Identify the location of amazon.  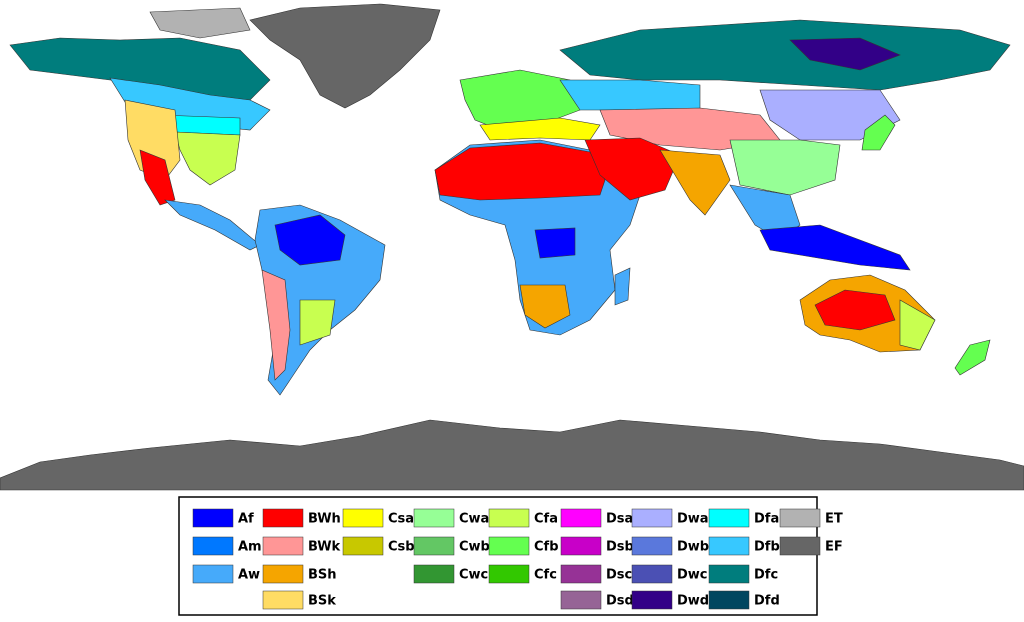
(310, 240).